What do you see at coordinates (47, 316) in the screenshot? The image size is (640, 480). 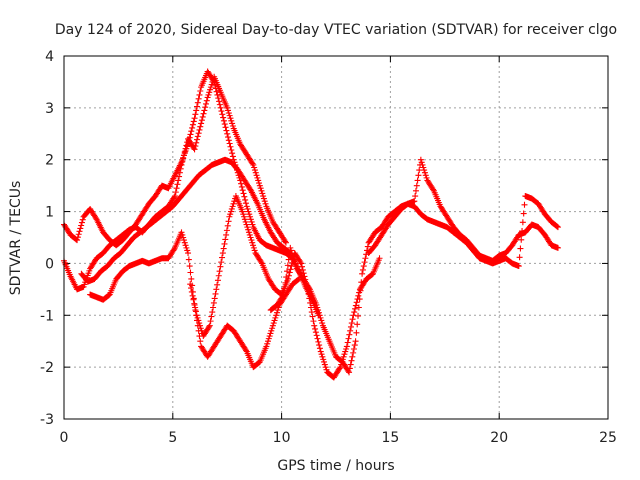 I see `y-tick-label: -1` at bounding box center [47, 316].